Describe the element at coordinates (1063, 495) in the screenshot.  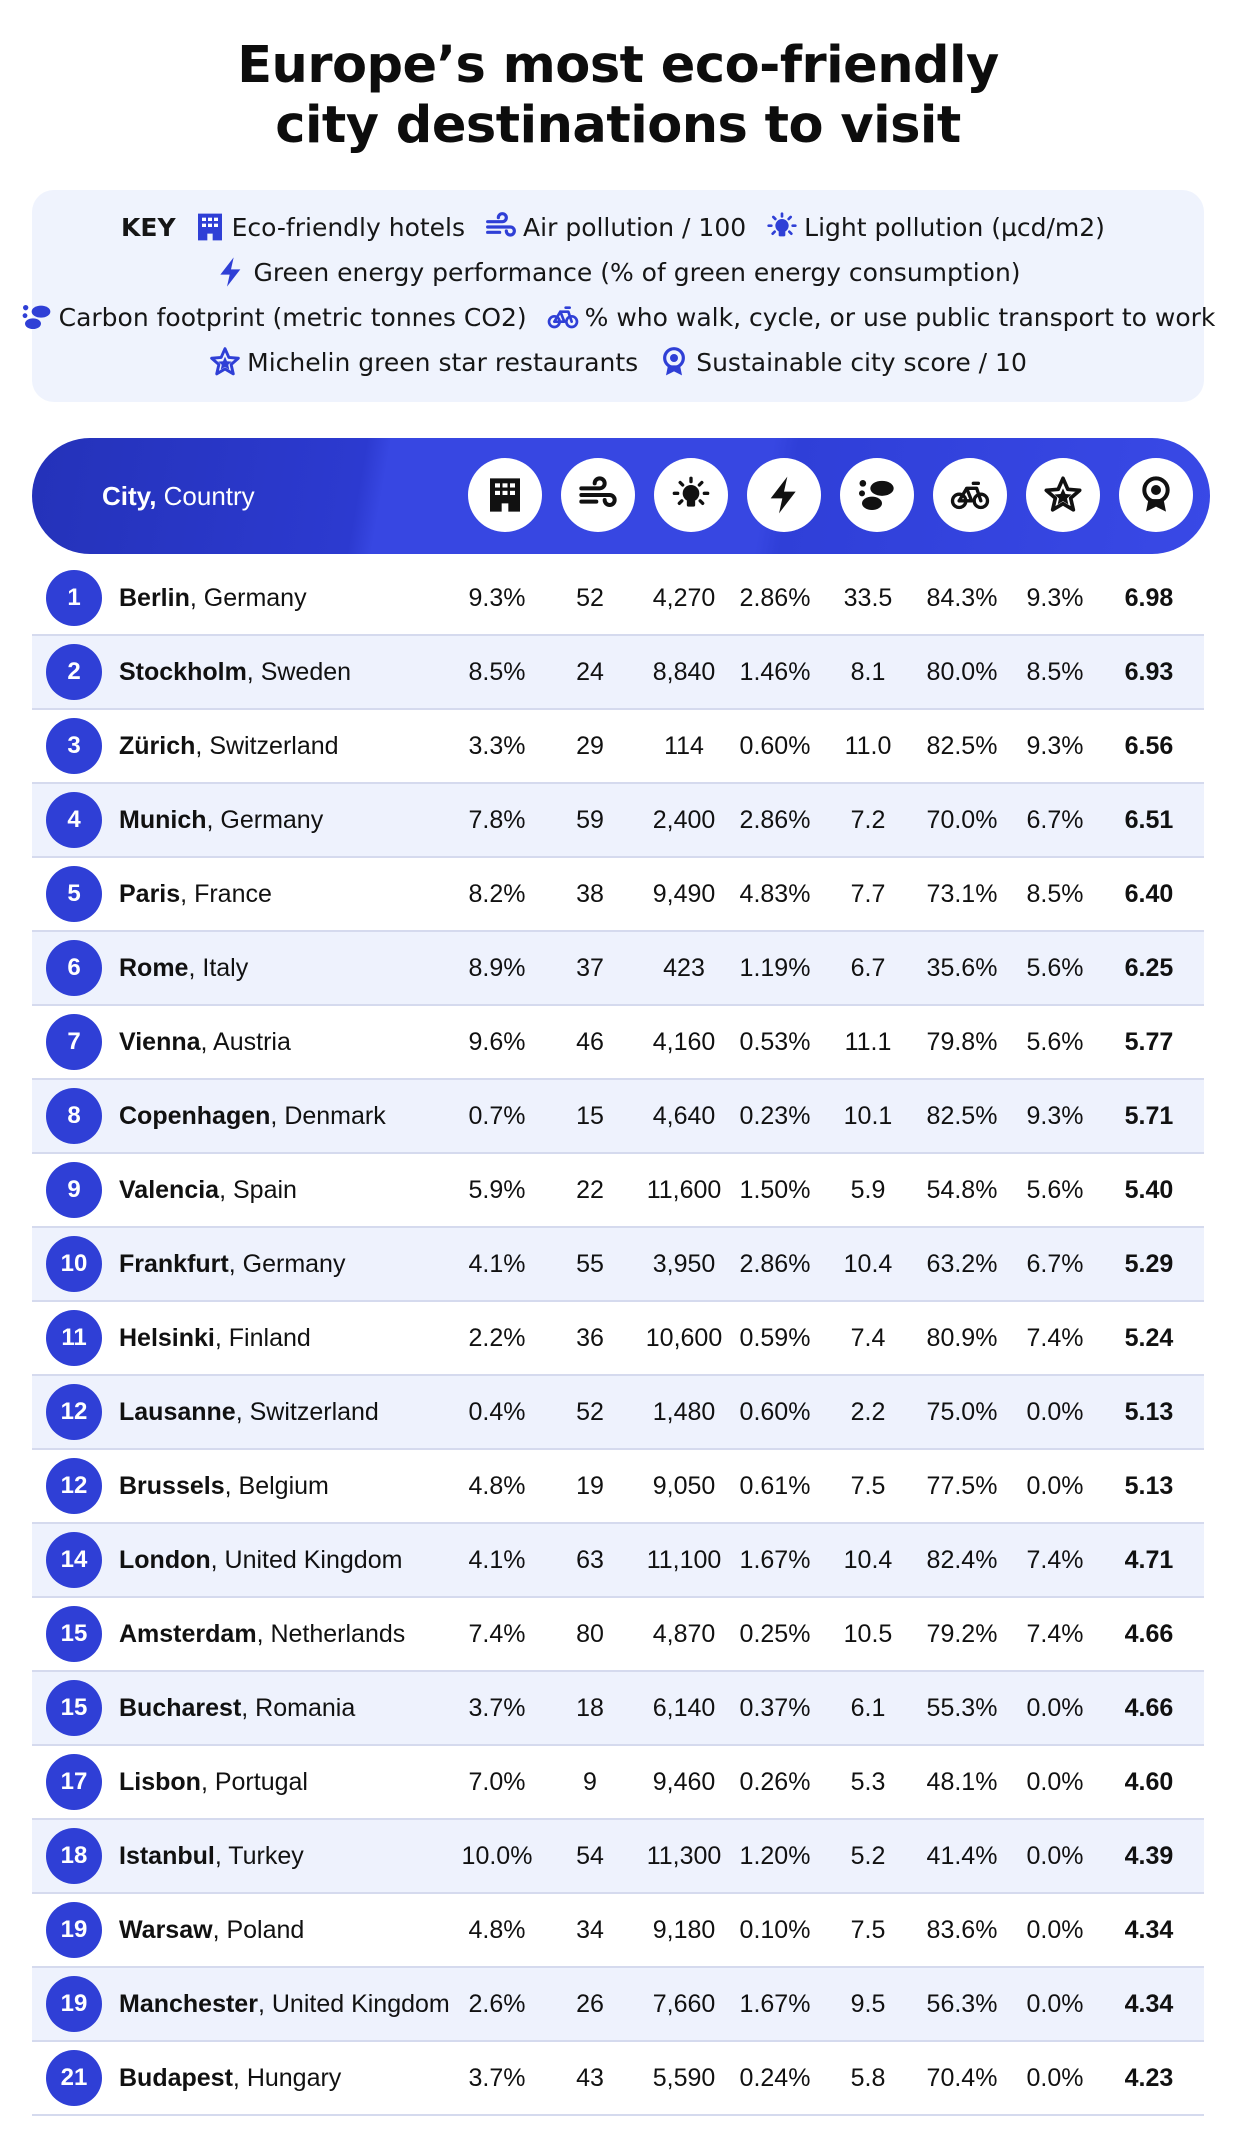
I see `header-michelin-icon` at that location.